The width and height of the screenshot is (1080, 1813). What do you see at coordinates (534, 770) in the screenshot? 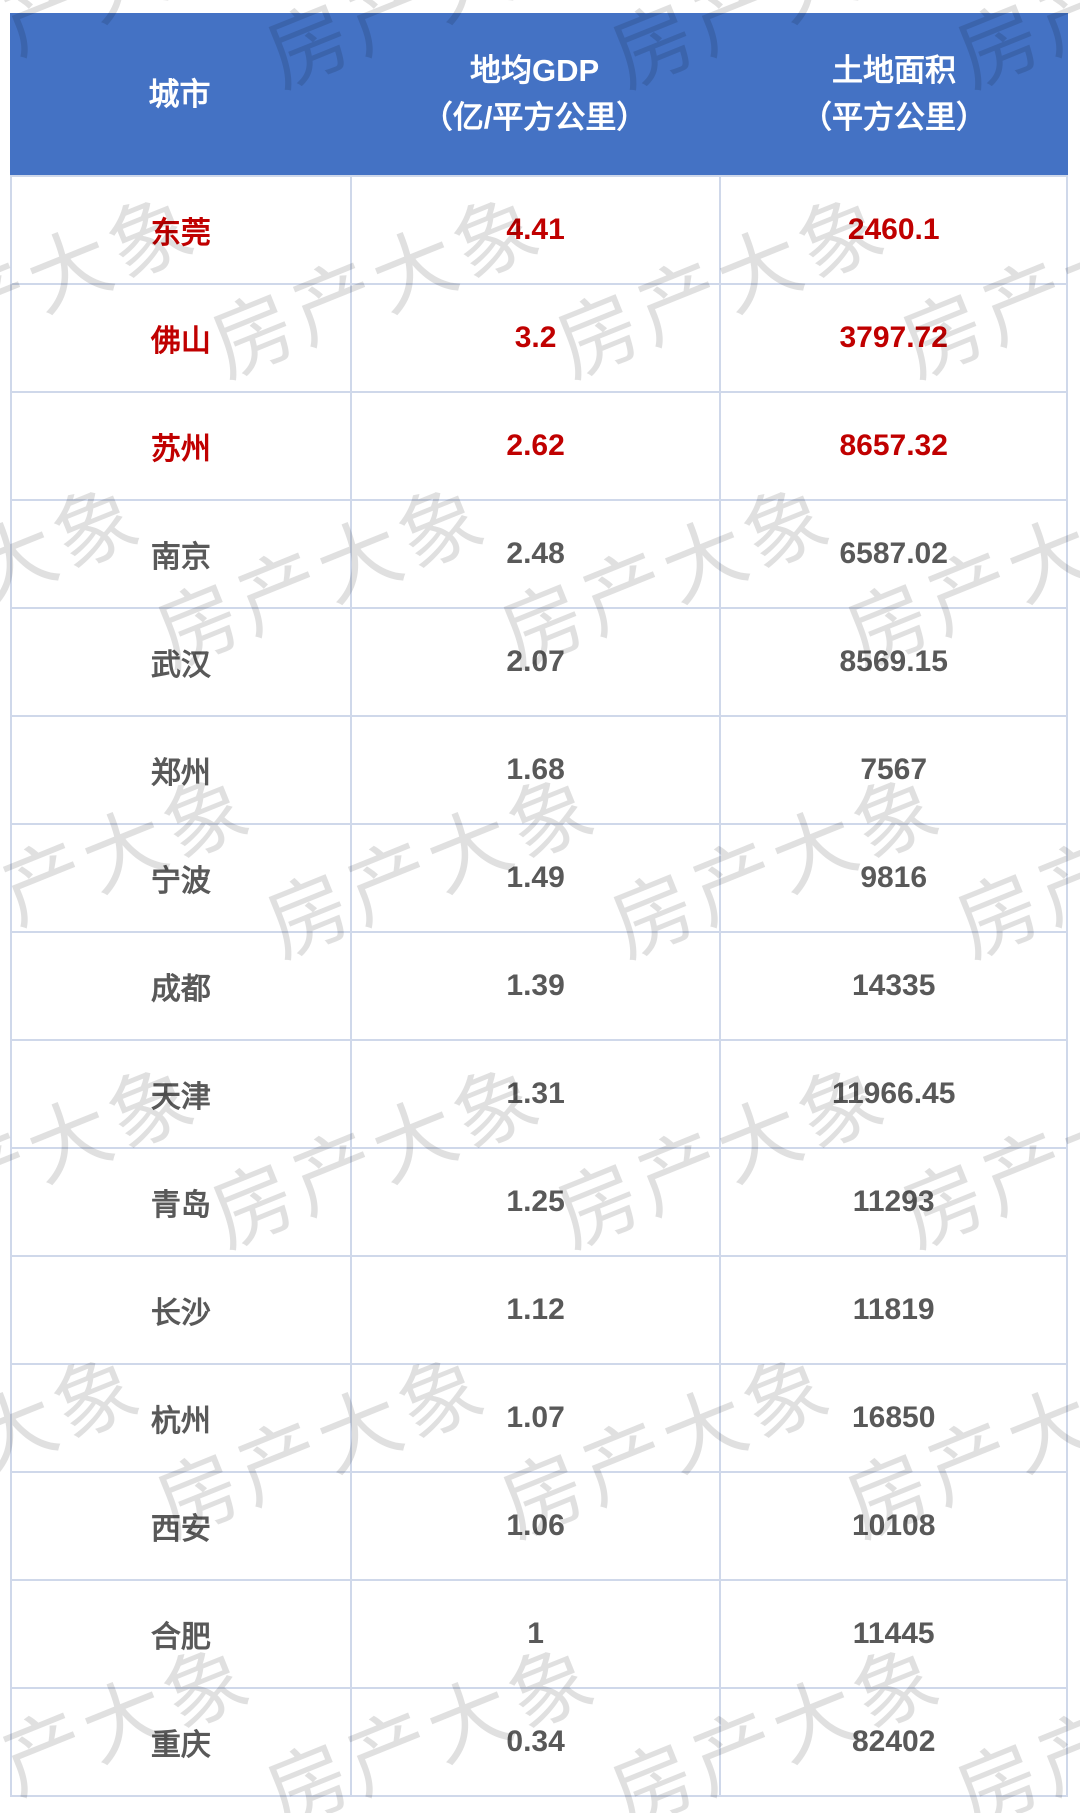
I see `gdp-cell: 1.68` at bounding box center [534, 770].